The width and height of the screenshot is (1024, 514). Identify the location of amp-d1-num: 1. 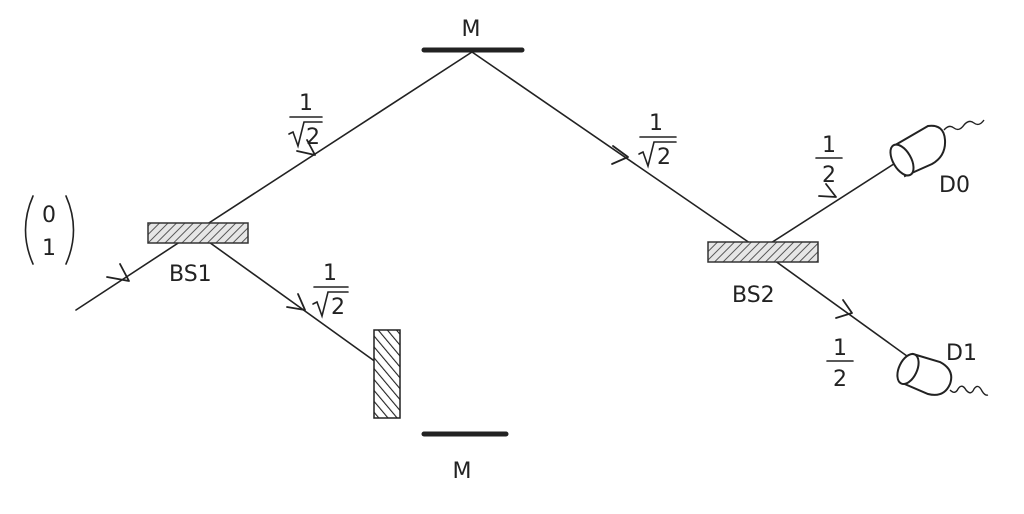
(840, 348).